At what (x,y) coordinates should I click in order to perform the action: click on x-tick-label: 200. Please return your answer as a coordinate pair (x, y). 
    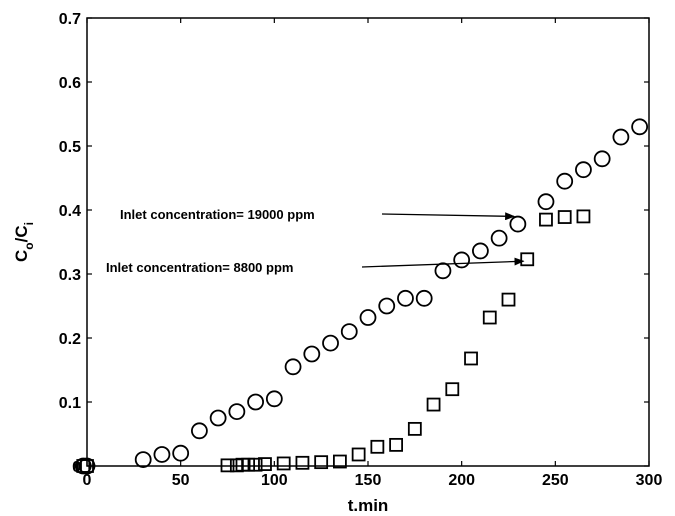
    Looking at the image, I should click on (461, 480).